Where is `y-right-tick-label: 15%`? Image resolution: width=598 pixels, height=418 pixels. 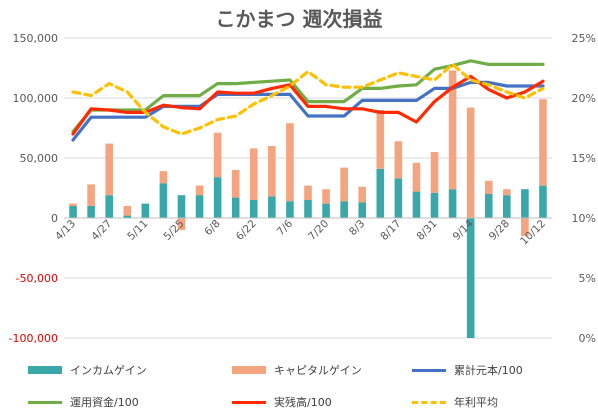
y-right-tick-label: 15% is located at coordinates (584, 158).